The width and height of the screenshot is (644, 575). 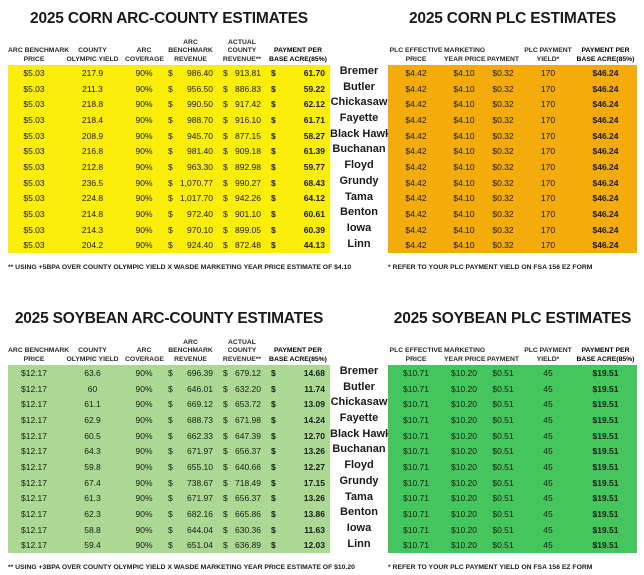 What do you see at coordinates (169, 483) in the screenshot?
I see `table-row: $12.17 67.4 90% $738.67 $718.49 $17.15` at bounding box center [169, 483].